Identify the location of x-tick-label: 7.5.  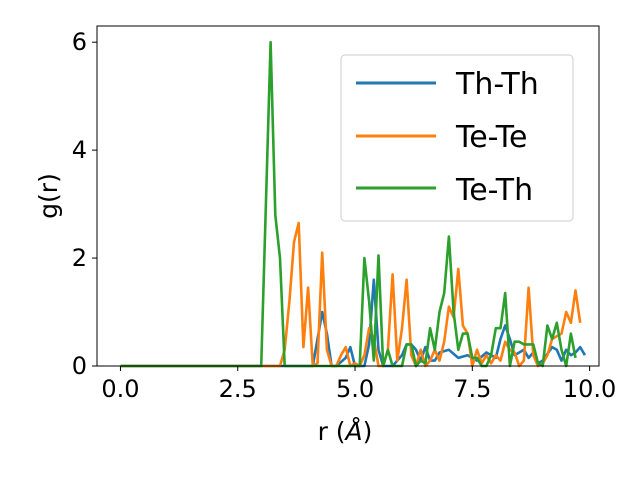
(472, 389).